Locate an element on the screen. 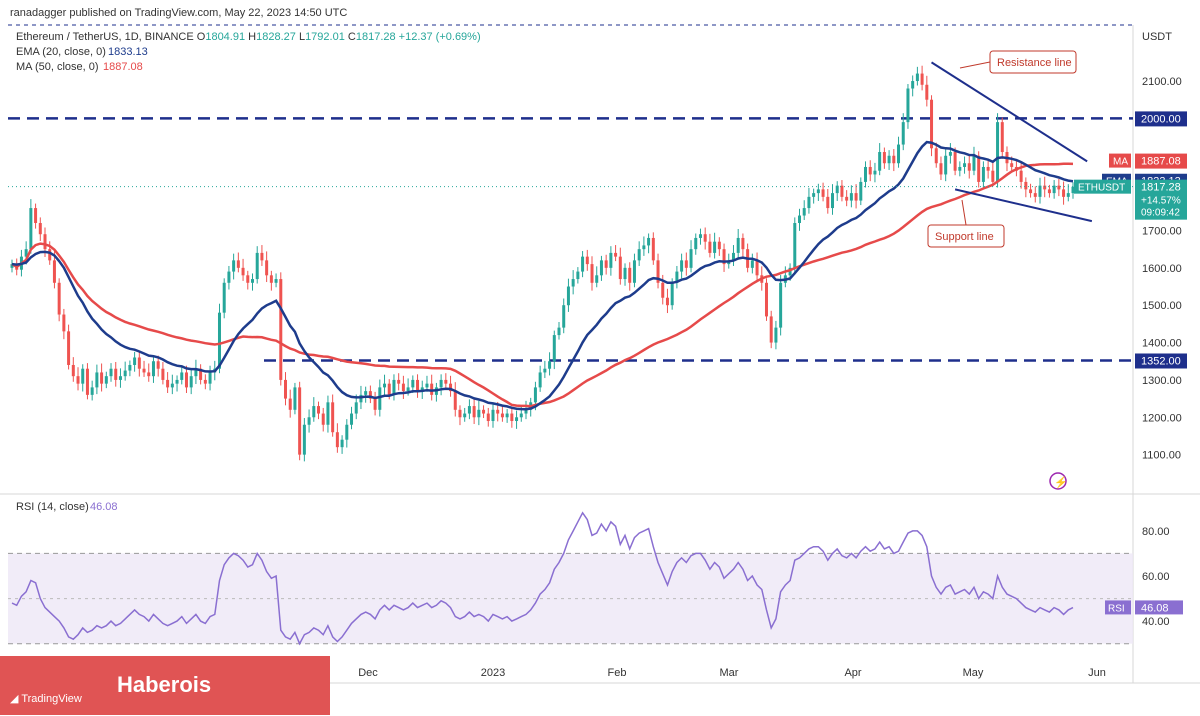 This screenshot has height=716, width=1200. y-tick-label: 1400.00 is located at coordinates (1162, 344).